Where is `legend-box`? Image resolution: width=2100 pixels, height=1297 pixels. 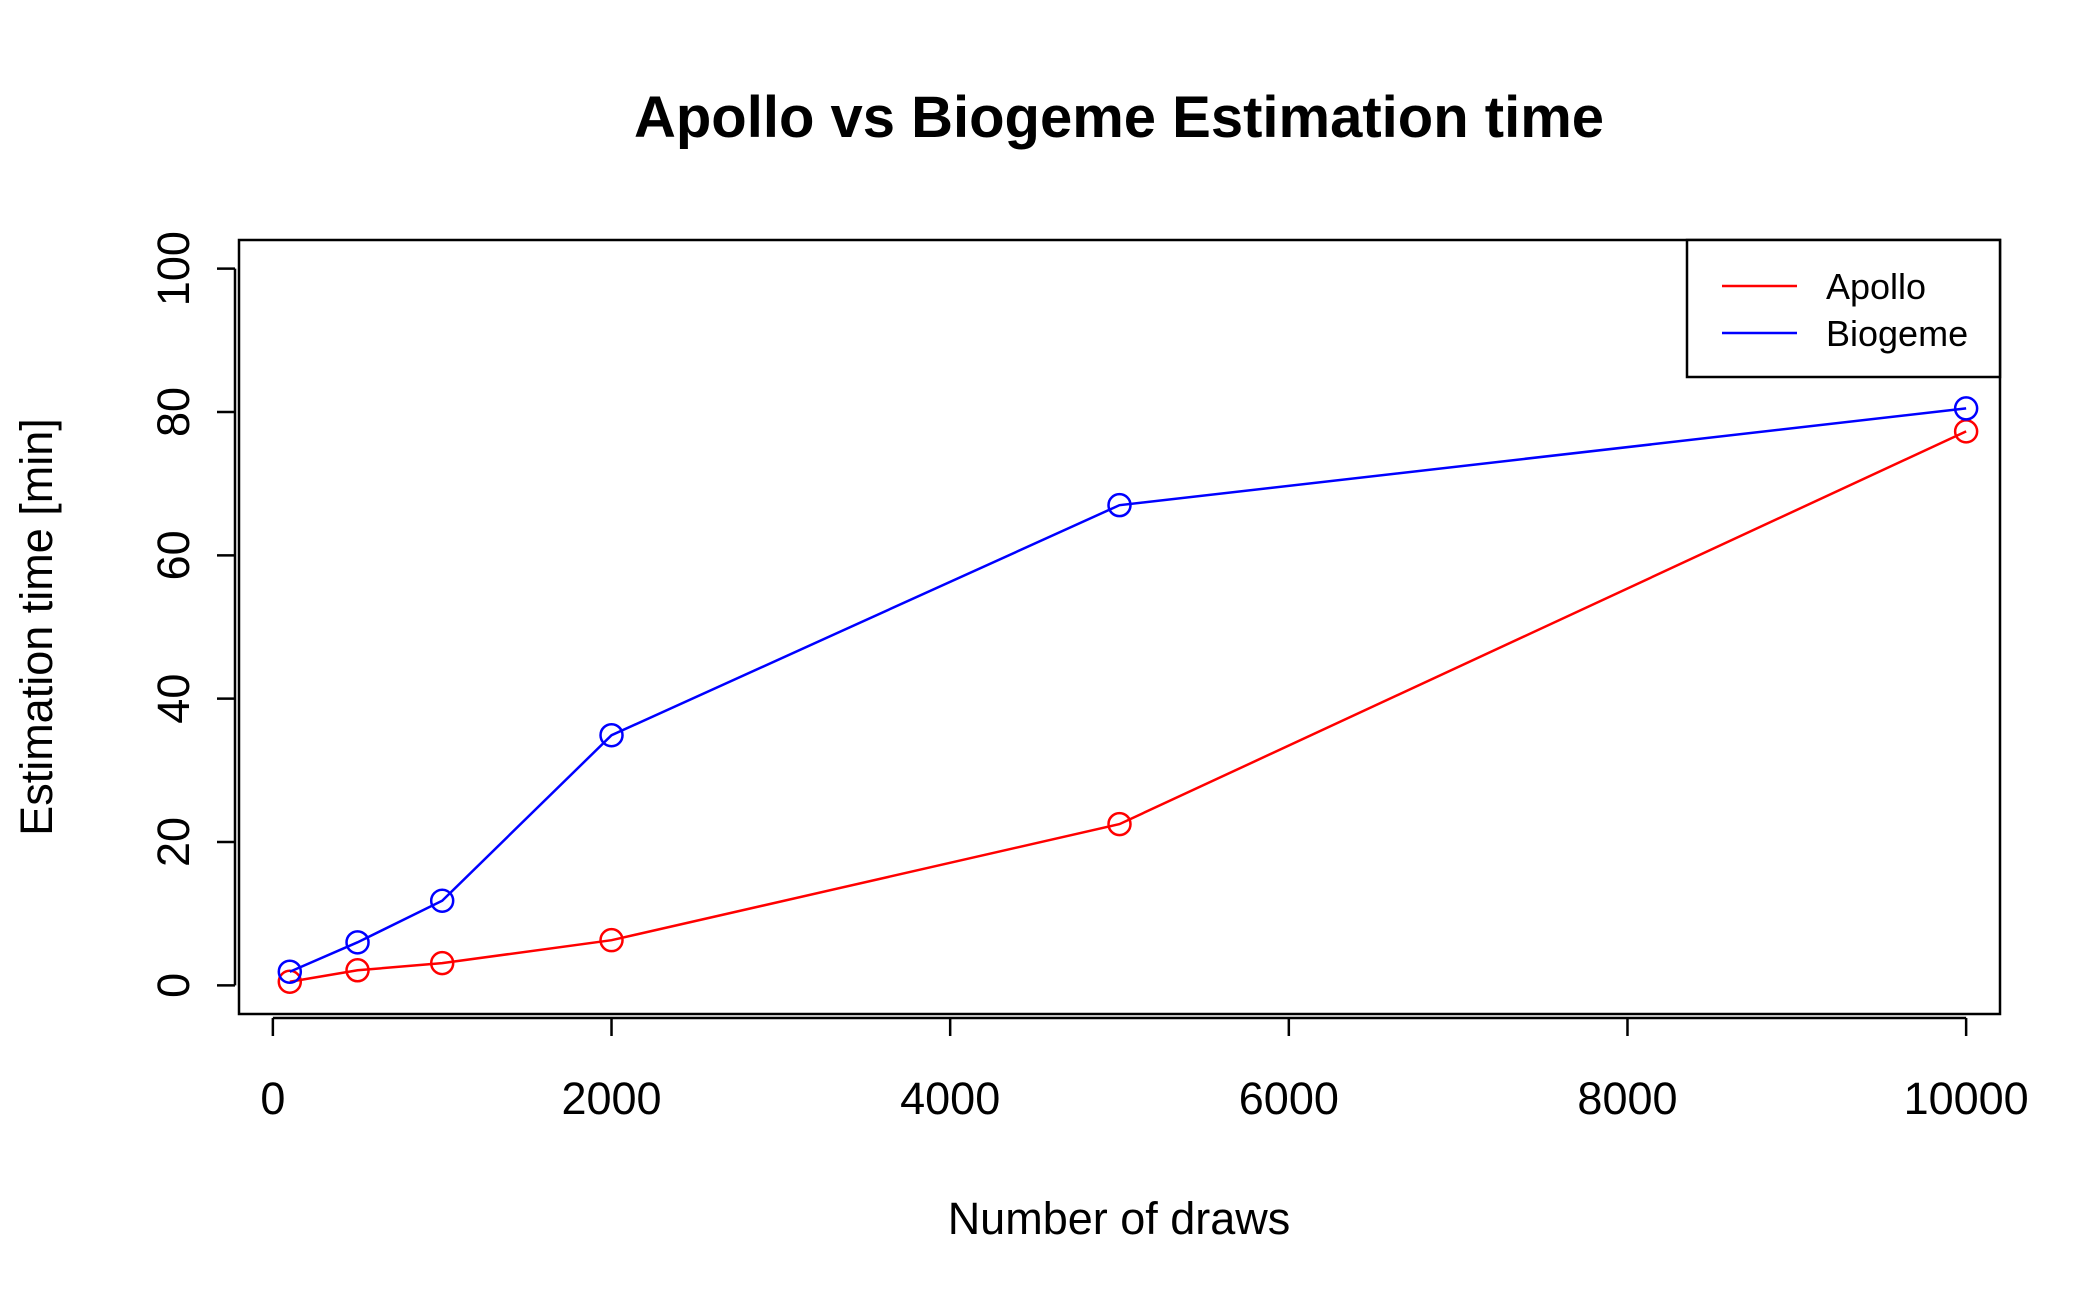
legend-box is located at coordinates (1843, 308).